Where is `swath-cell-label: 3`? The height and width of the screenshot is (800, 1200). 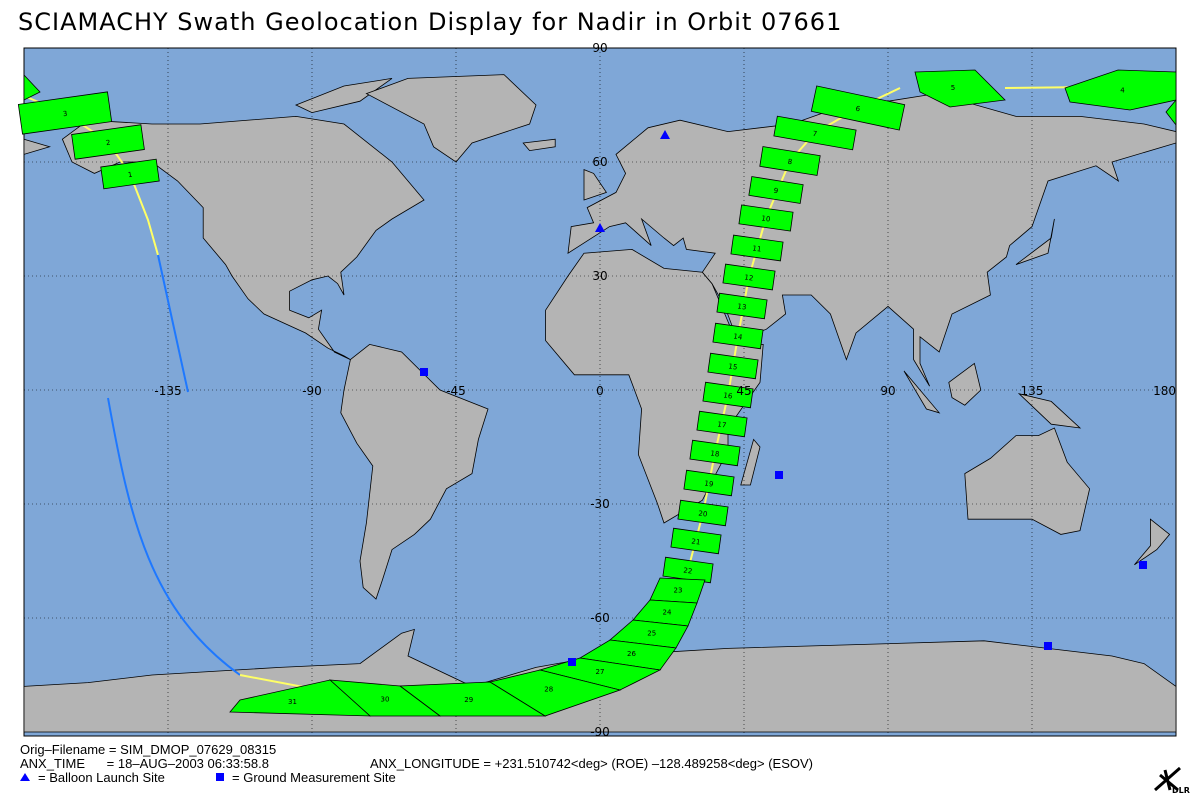 swath-cell-label: 3 is located at coordinates (65, 114).